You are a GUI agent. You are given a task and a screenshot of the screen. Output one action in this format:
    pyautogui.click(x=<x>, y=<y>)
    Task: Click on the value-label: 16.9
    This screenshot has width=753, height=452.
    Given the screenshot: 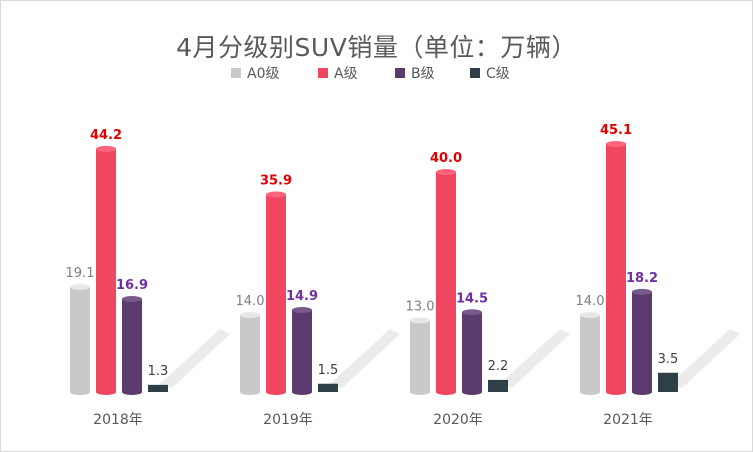 What is the action you would take?
    pyautogui.click(x=132, y=285)
    